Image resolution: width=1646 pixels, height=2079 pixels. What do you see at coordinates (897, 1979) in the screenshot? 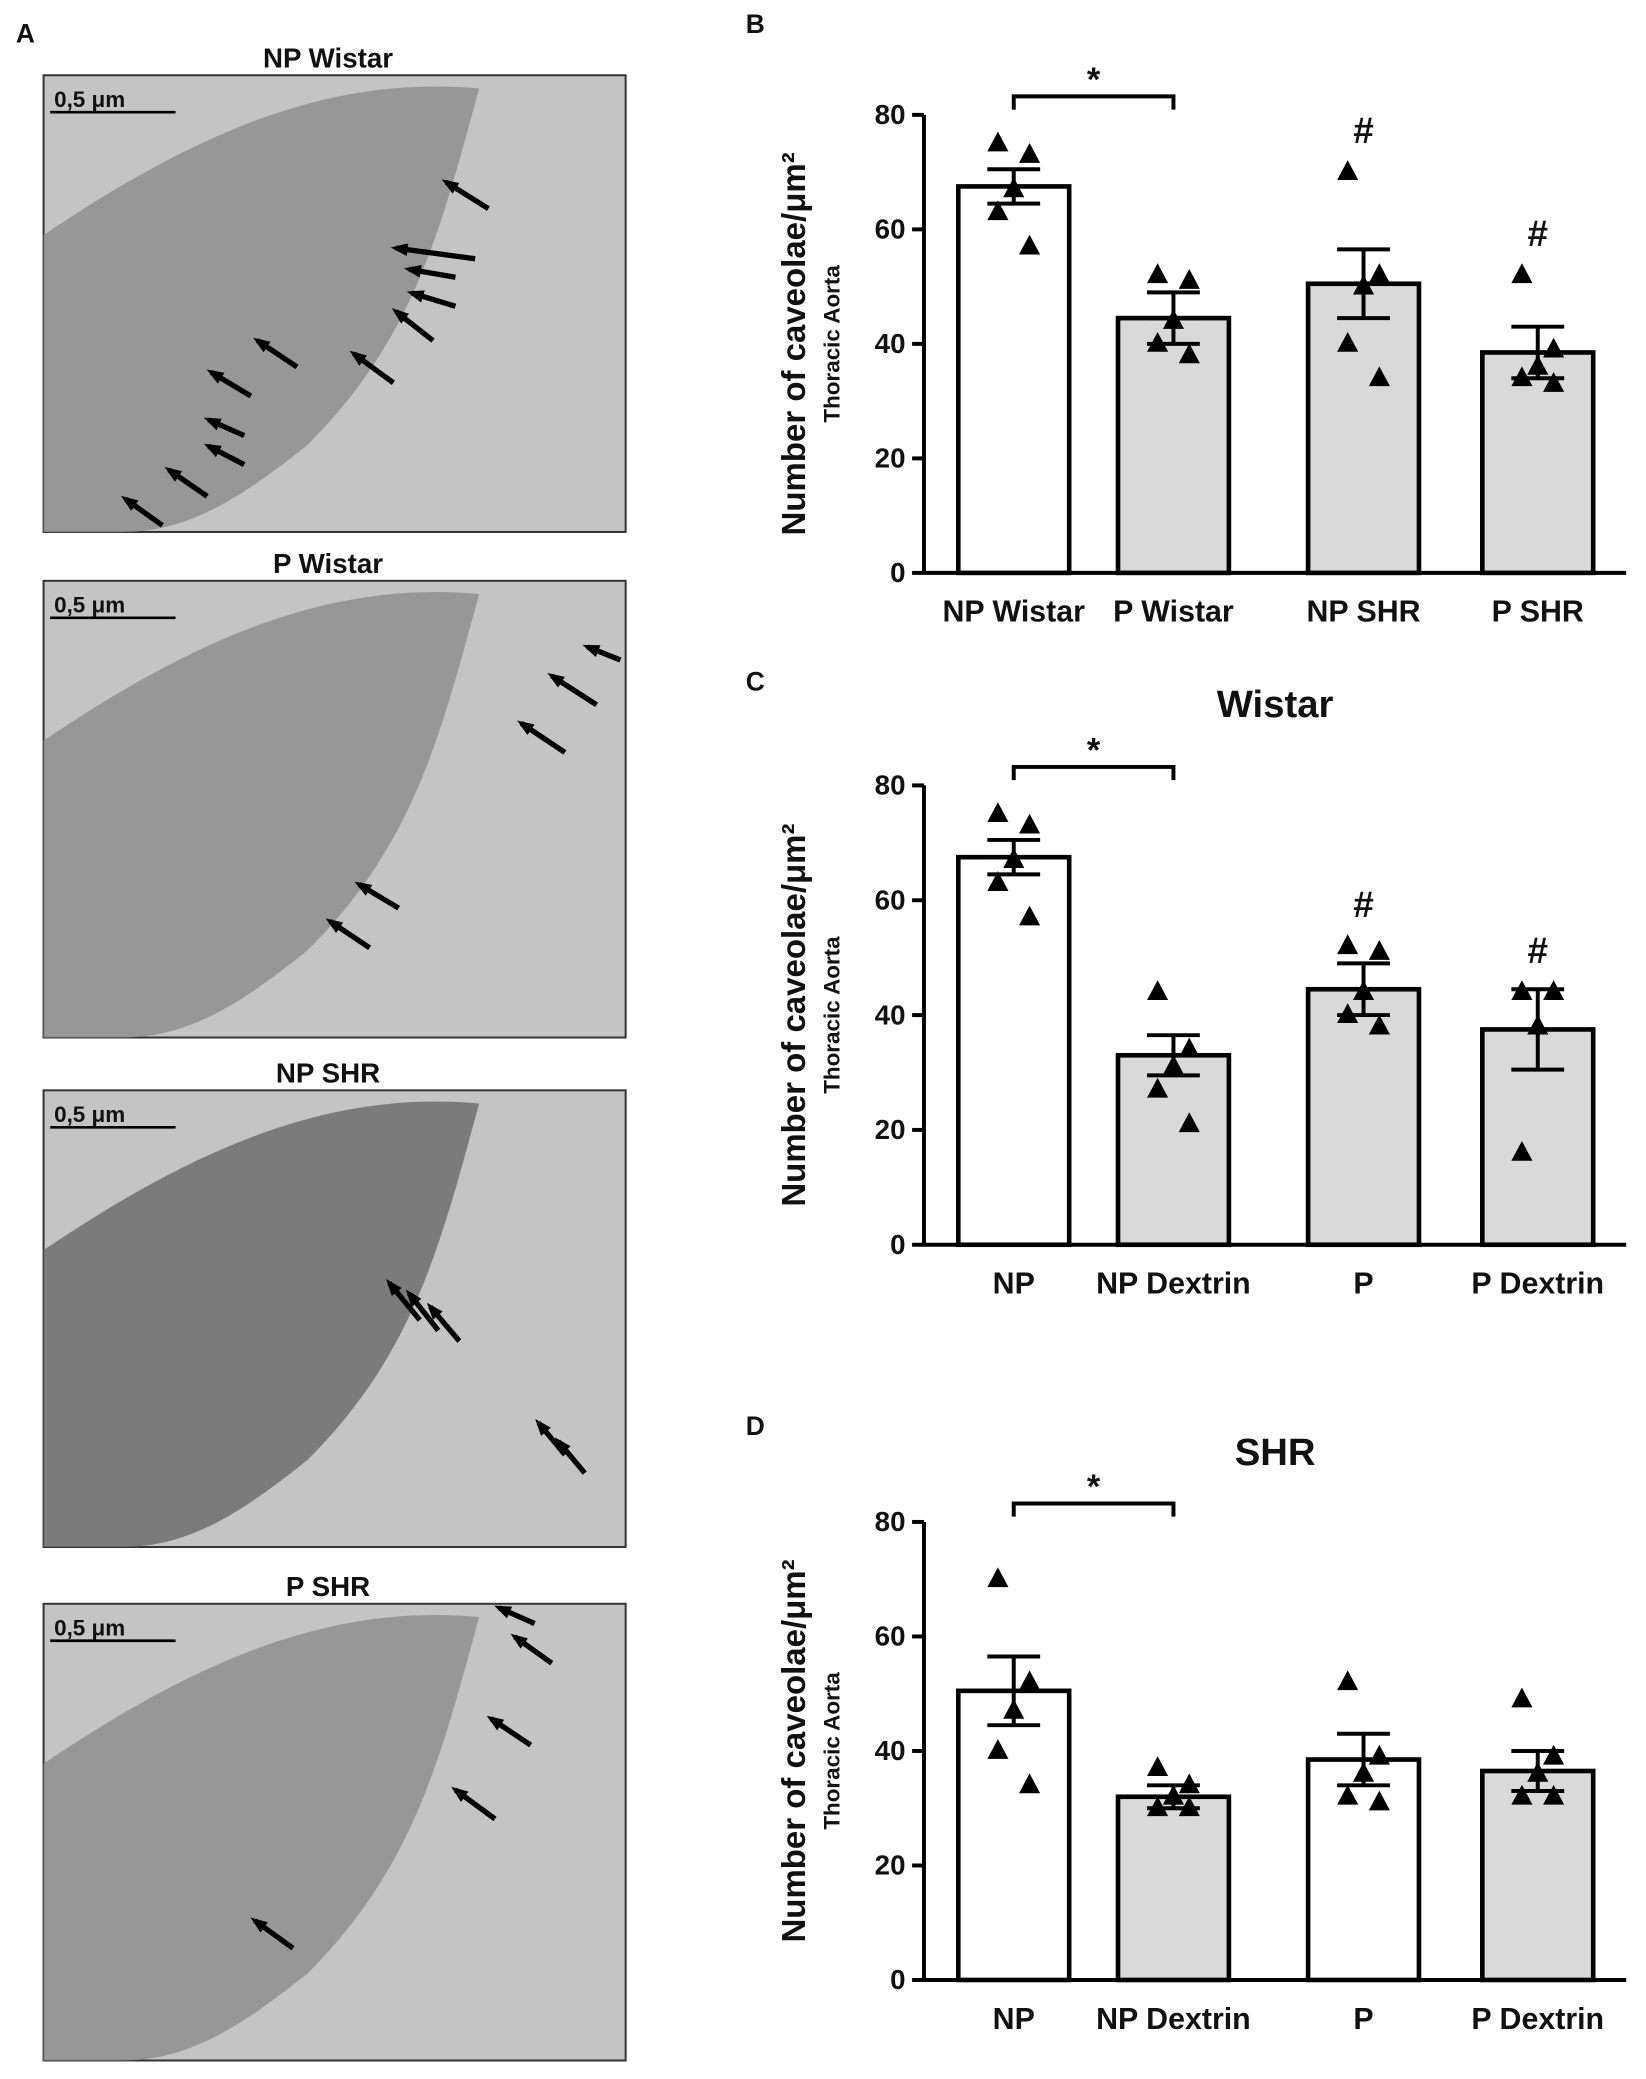
I see `y-tick-label: 0` at bounding box center [897, 1979].